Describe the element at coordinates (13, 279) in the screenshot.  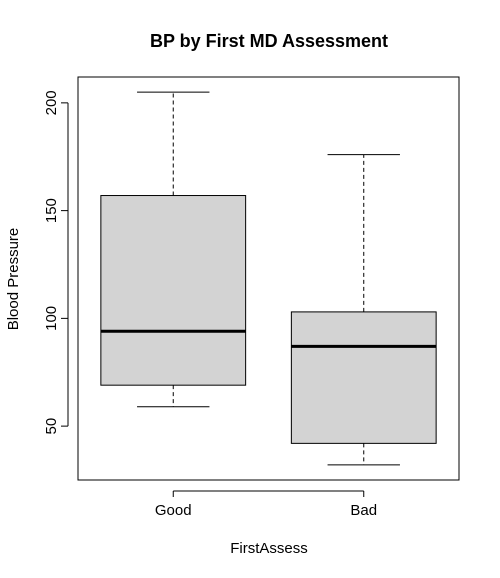
I see `y-axis-label: Blood Pressure` at that location.